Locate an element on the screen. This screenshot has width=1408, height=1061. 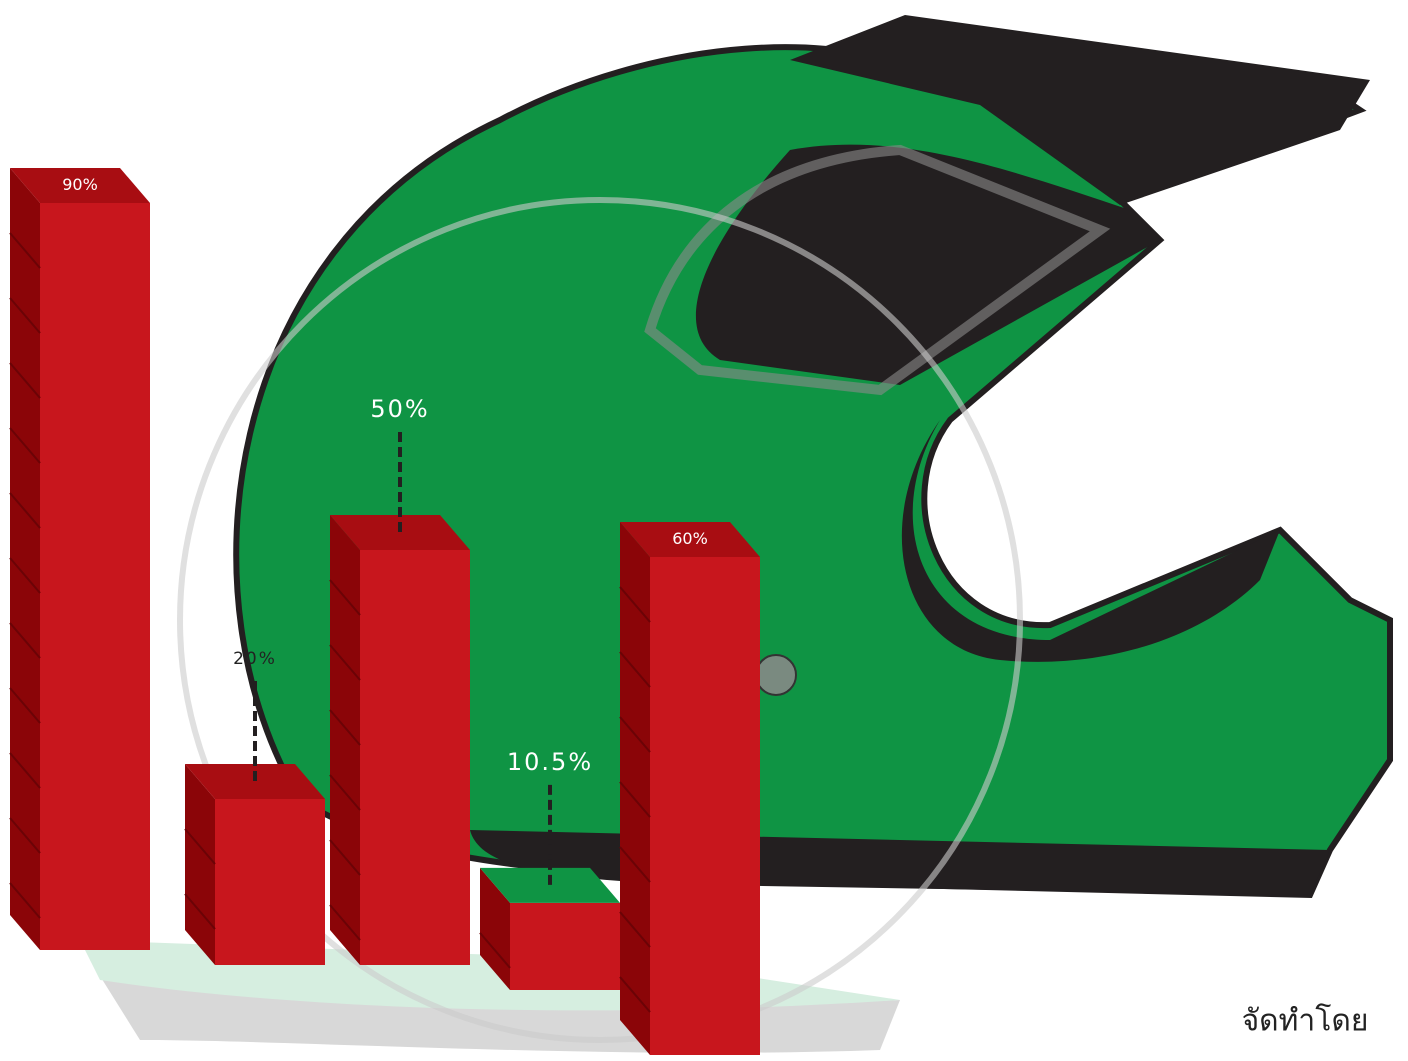
helmet-stripe is located at coordinates (877, 270).